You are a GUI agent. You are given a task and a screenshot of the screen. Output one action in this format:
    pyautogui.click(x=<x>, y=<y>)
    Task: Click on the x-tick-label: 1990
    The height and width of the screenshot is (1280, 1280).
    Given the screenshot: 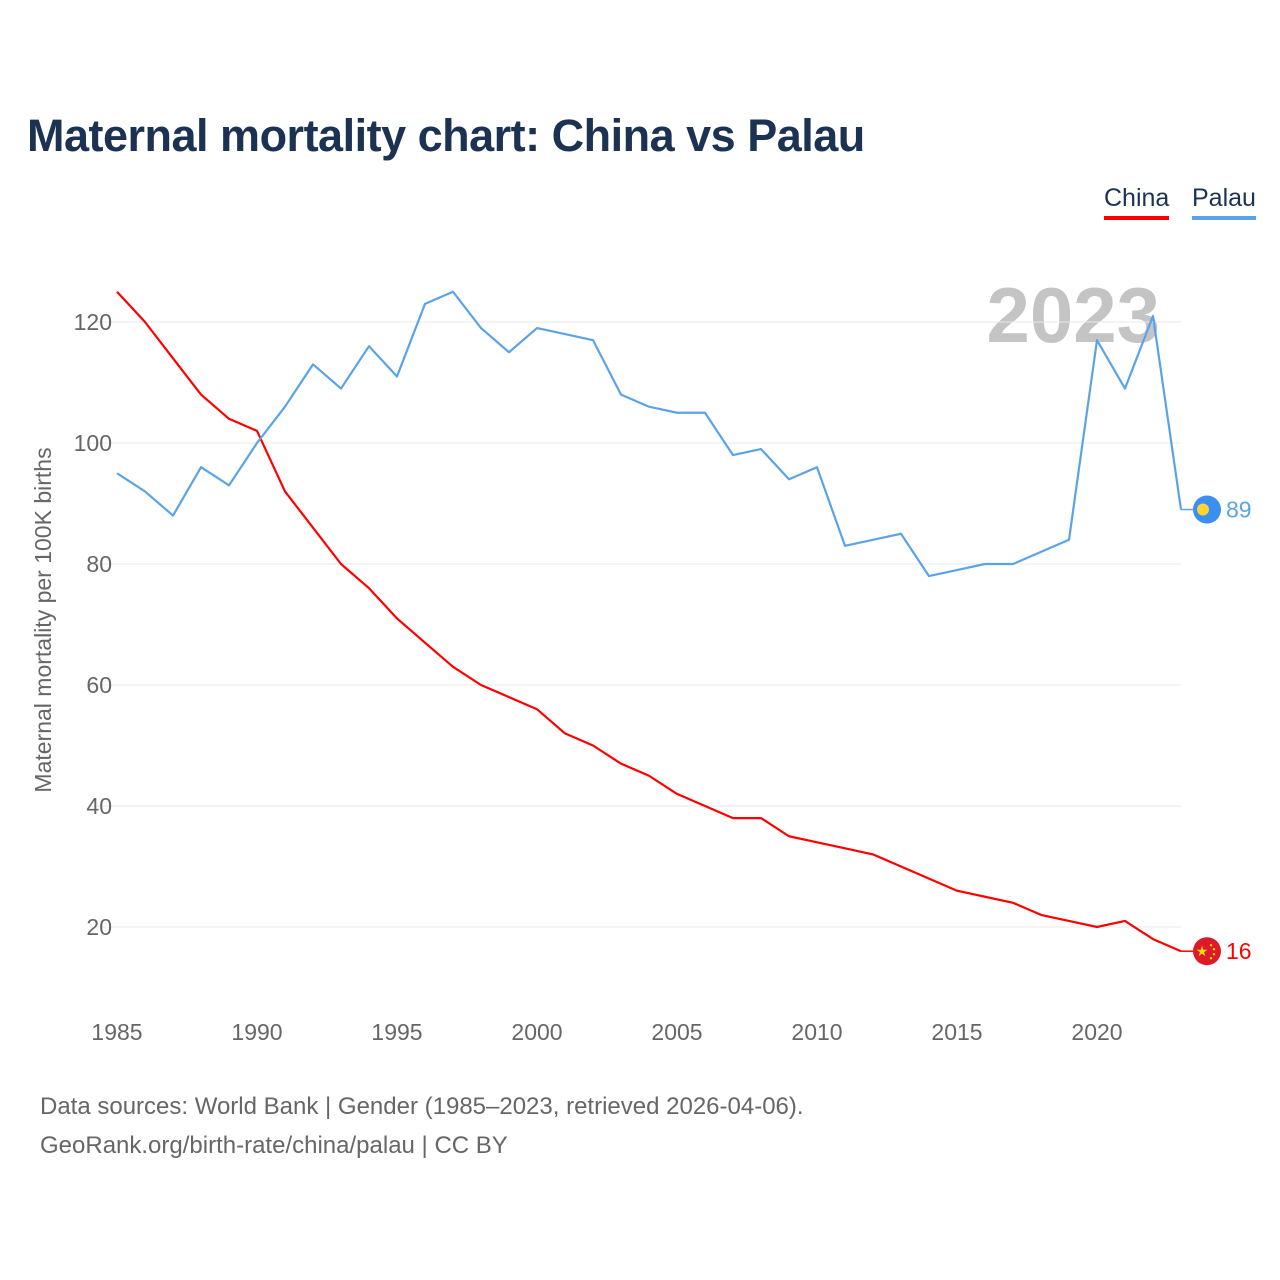 What is the action you would take?
    pyautogui.click(x=256, y=1032)
    